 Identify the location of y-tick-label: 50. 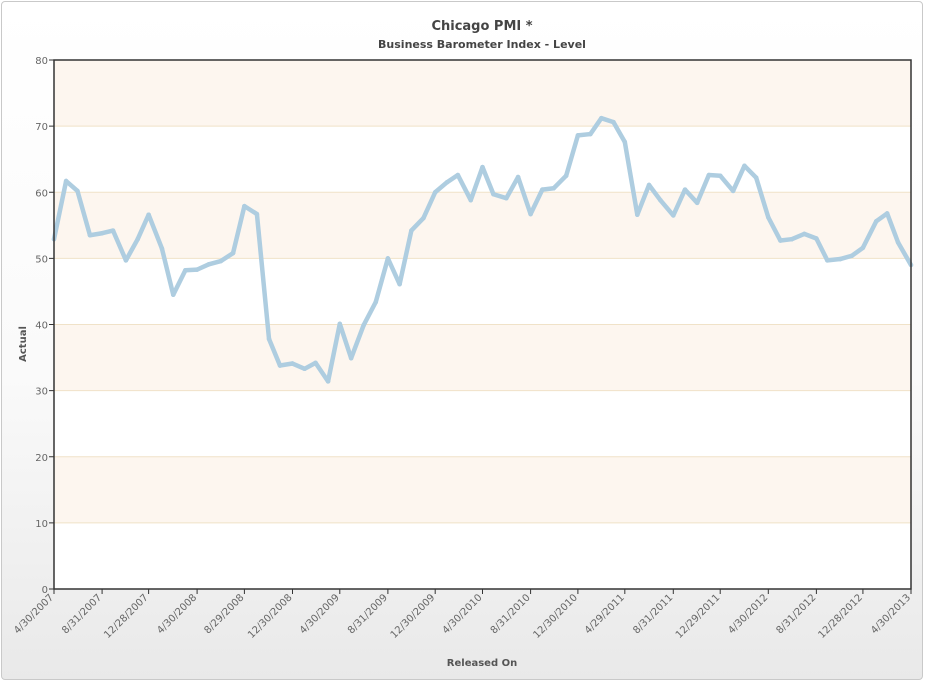
(41, 259).